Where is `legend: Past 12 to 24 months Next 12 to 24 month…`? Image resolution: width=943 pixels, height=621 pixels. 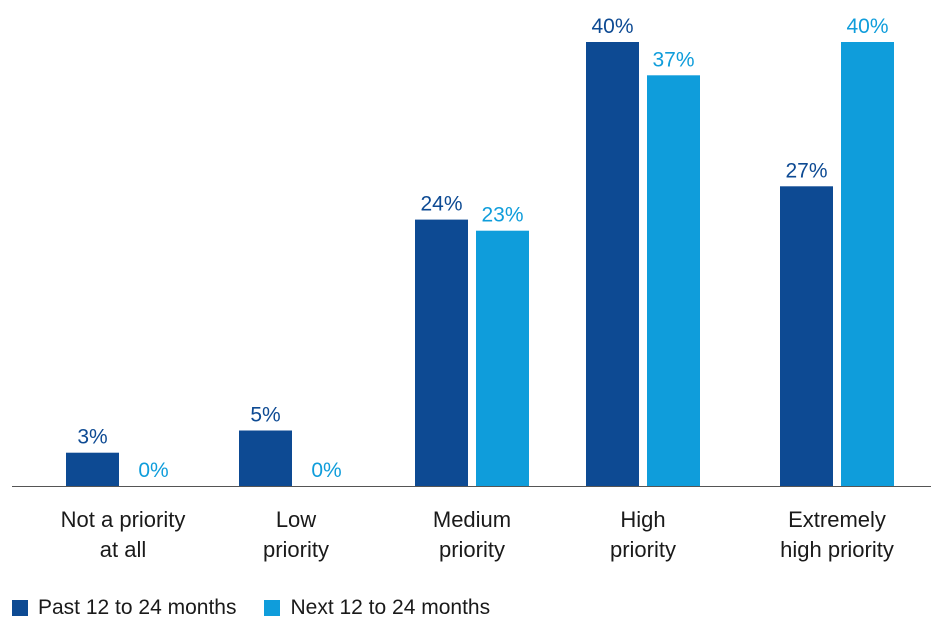 legend: Past 12 to 24 months Next 12 to 24 month… is located at coordinates (265, 608).